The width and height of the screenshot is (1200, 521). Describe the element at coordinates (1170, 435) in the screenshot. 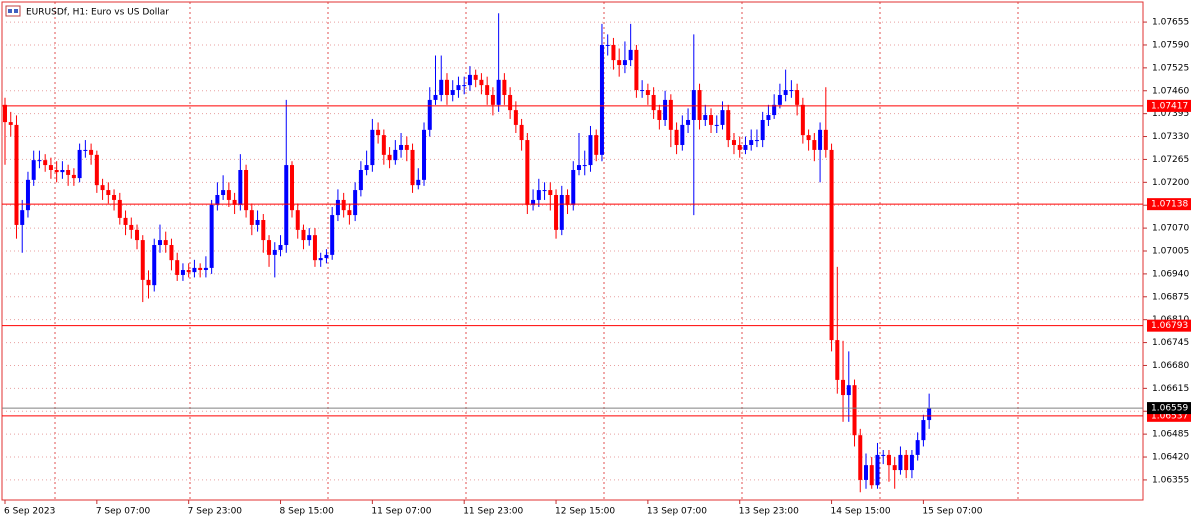

I see `y-tick-label: 1.06485` at that location.